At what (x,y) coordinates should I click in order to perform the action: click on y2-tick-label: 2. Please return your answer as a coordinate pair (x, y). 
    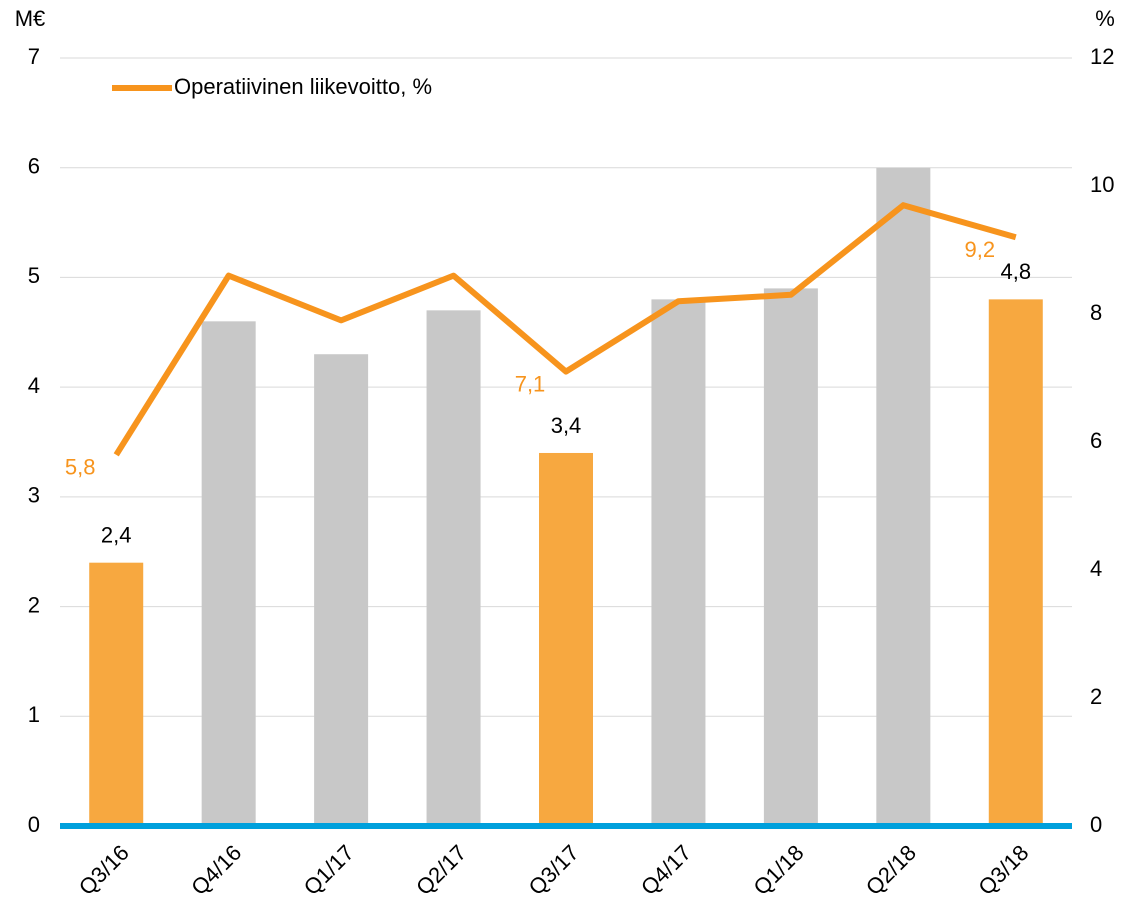
    Looking at the image, I should click on (1096, 696).